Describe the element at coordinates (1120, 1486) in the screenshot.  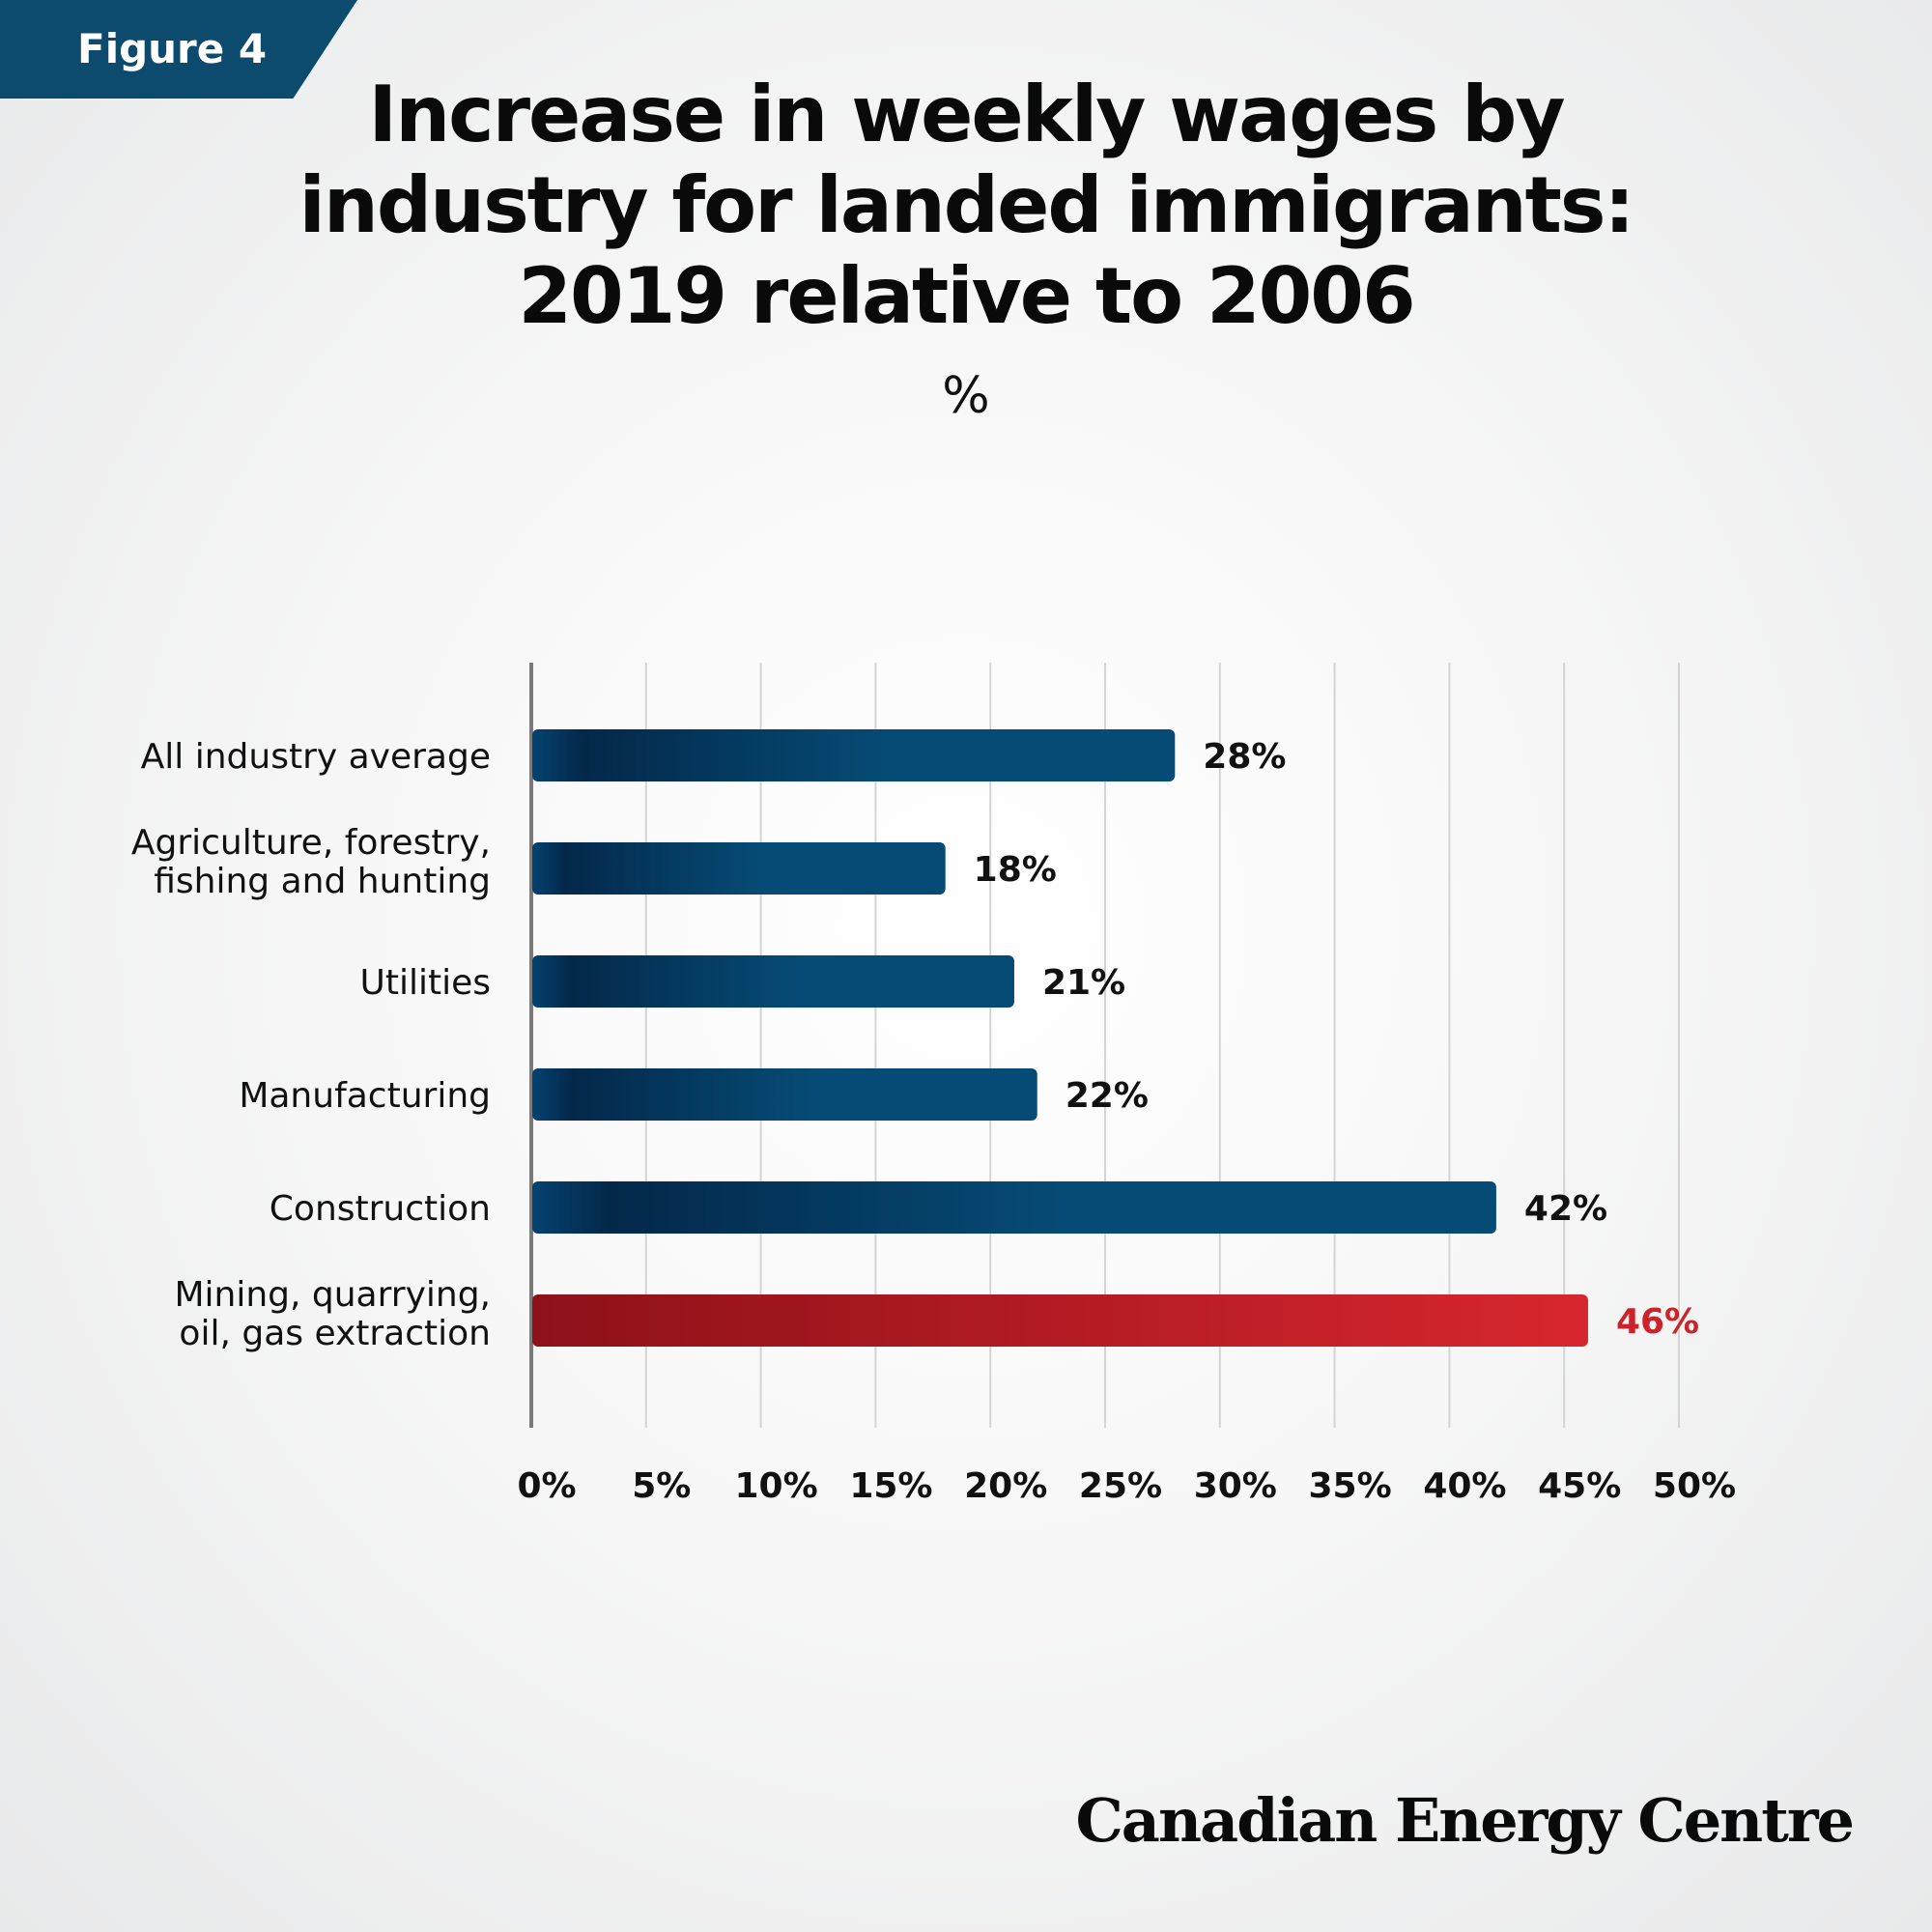
I see `x-tick-label: 25%` at that location.